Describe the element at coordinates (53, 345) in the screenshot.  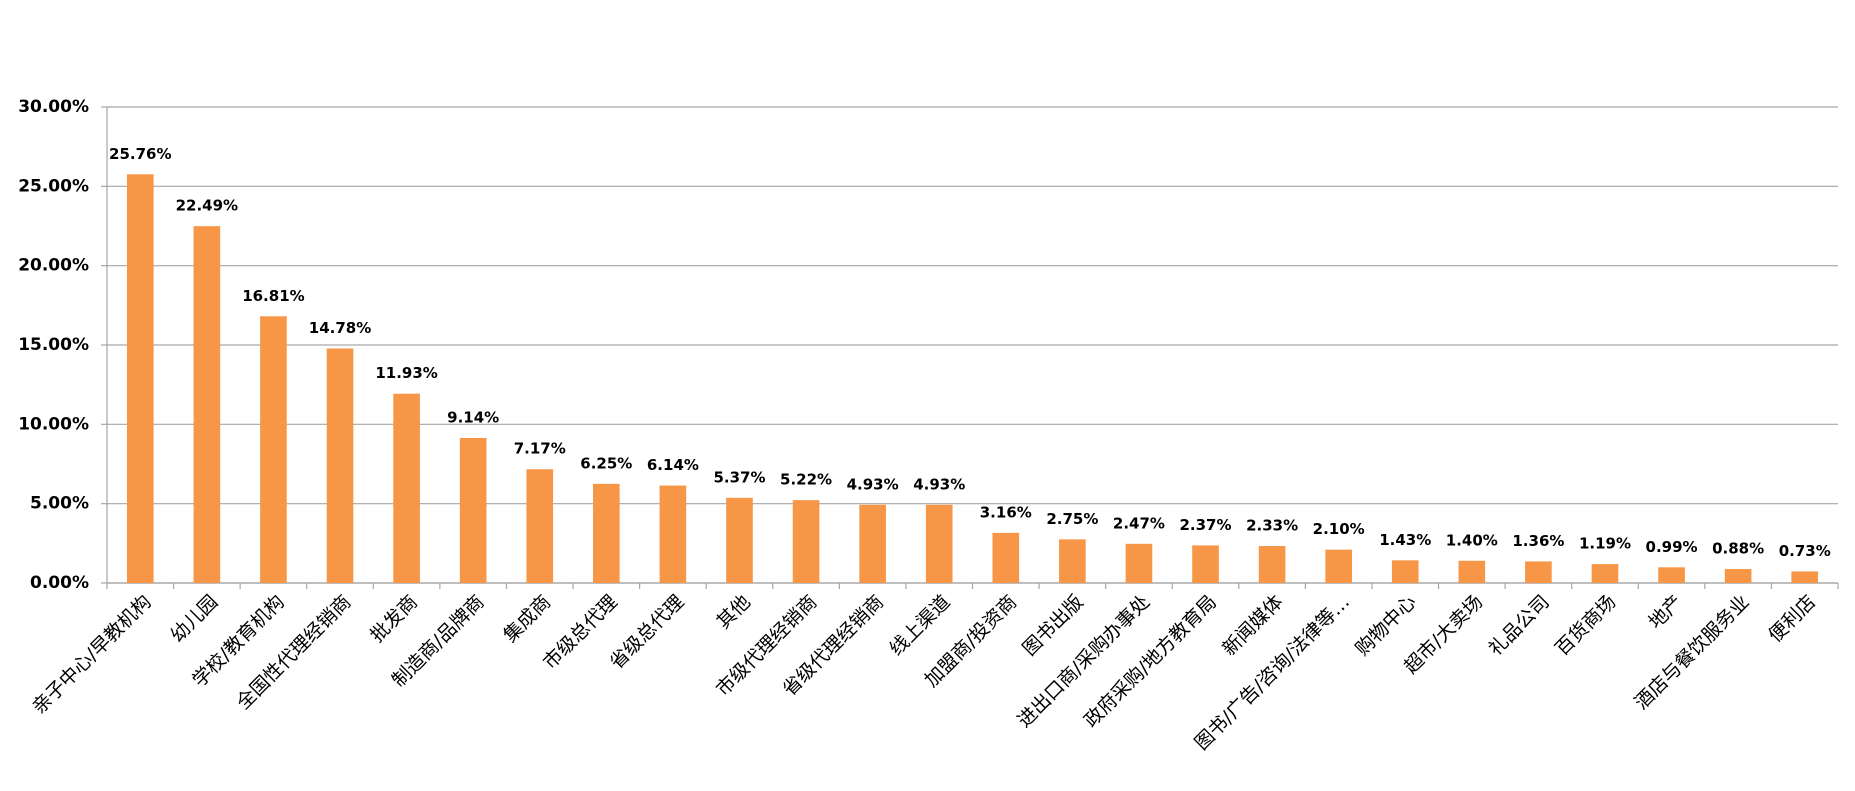
I see `y-tick-label: 15.00%` at that location.